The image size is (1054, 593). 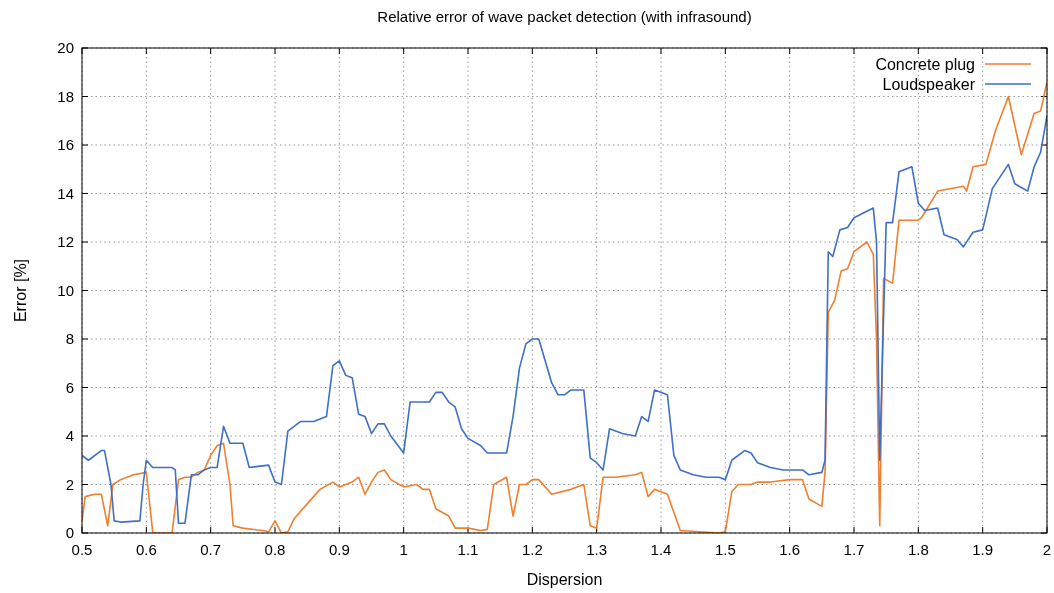 What do you see at coordinates (929, 84) in the screenshot?
I see `legend-label: Loudspeaker` at bounding box center [929, 84].